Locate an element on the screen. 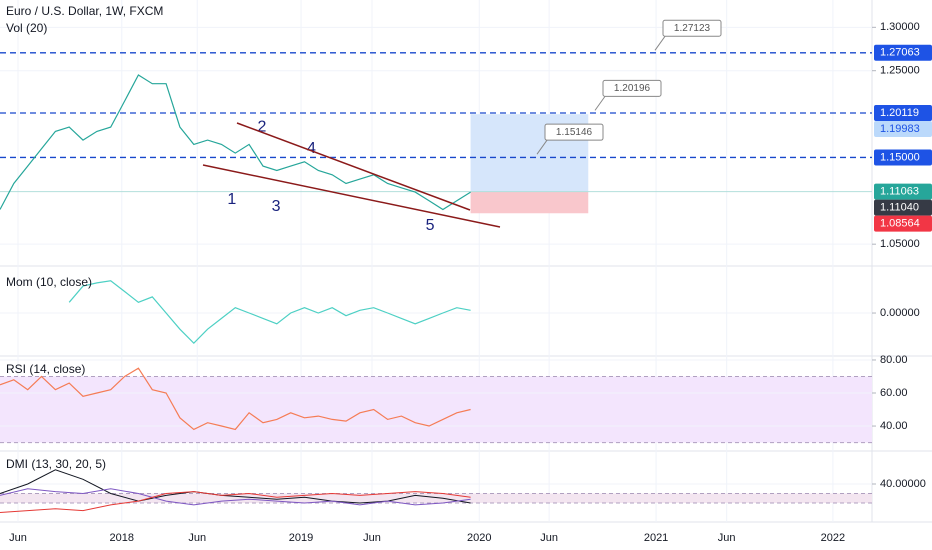  price-badge-label: 1.27063 is located at coordinates (900, 53).